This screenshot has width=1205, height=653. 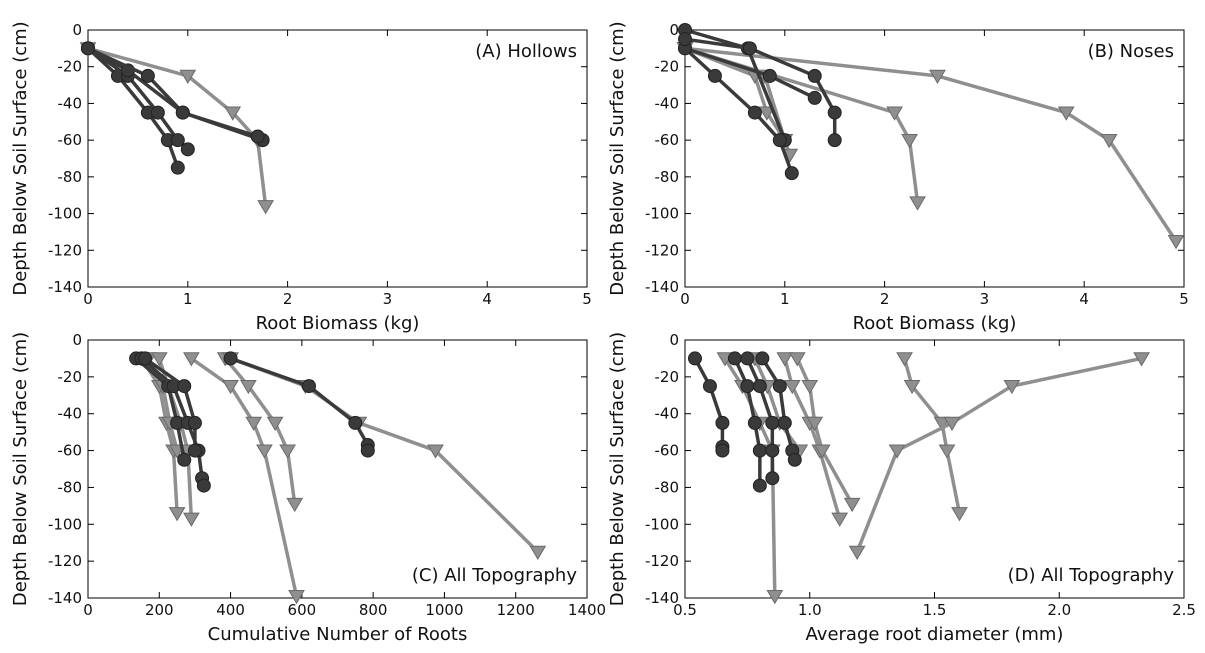 What do you see at coordinates (674, 340) in the screenshot?
I see `y-tick-label: 0` at bounding box center [674, 340].